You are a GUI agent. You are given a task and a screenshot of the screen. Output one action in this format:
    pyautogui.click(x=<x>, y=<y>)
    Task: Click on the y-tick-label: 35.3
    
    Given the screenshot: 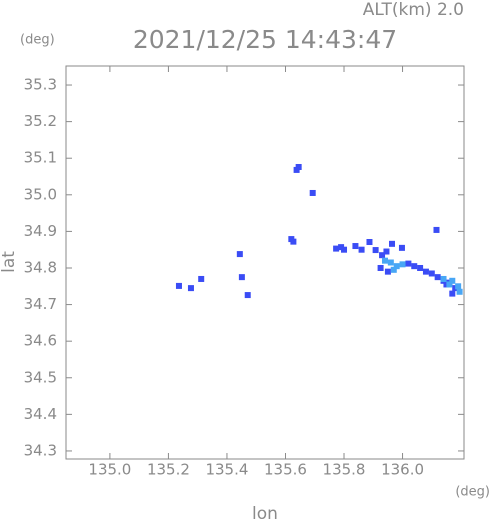 What is the action you would take?
    pyautogui.click(x=40, y=85)
    